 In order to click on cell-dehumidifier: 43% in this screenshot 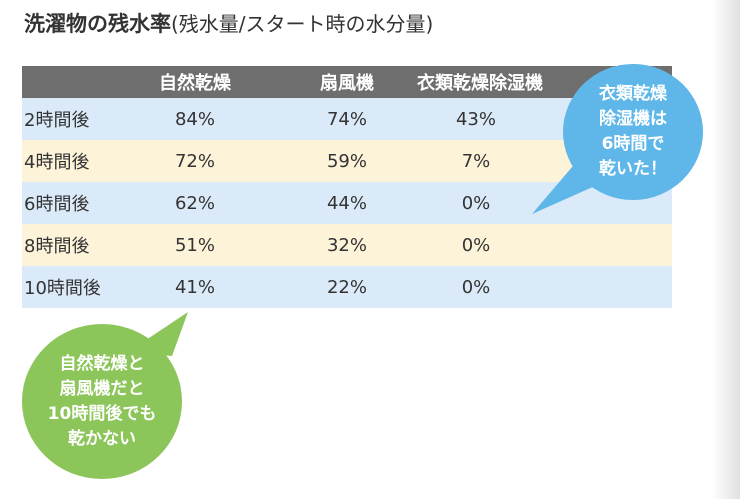, I will do `click(475, 119)`.